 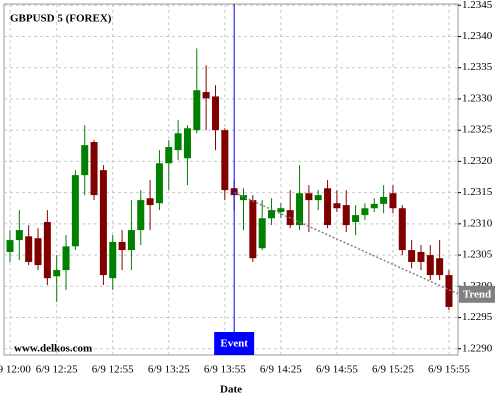 I want to click on x-tick-label: 6/9 12:25, so click(x=57, y=370).